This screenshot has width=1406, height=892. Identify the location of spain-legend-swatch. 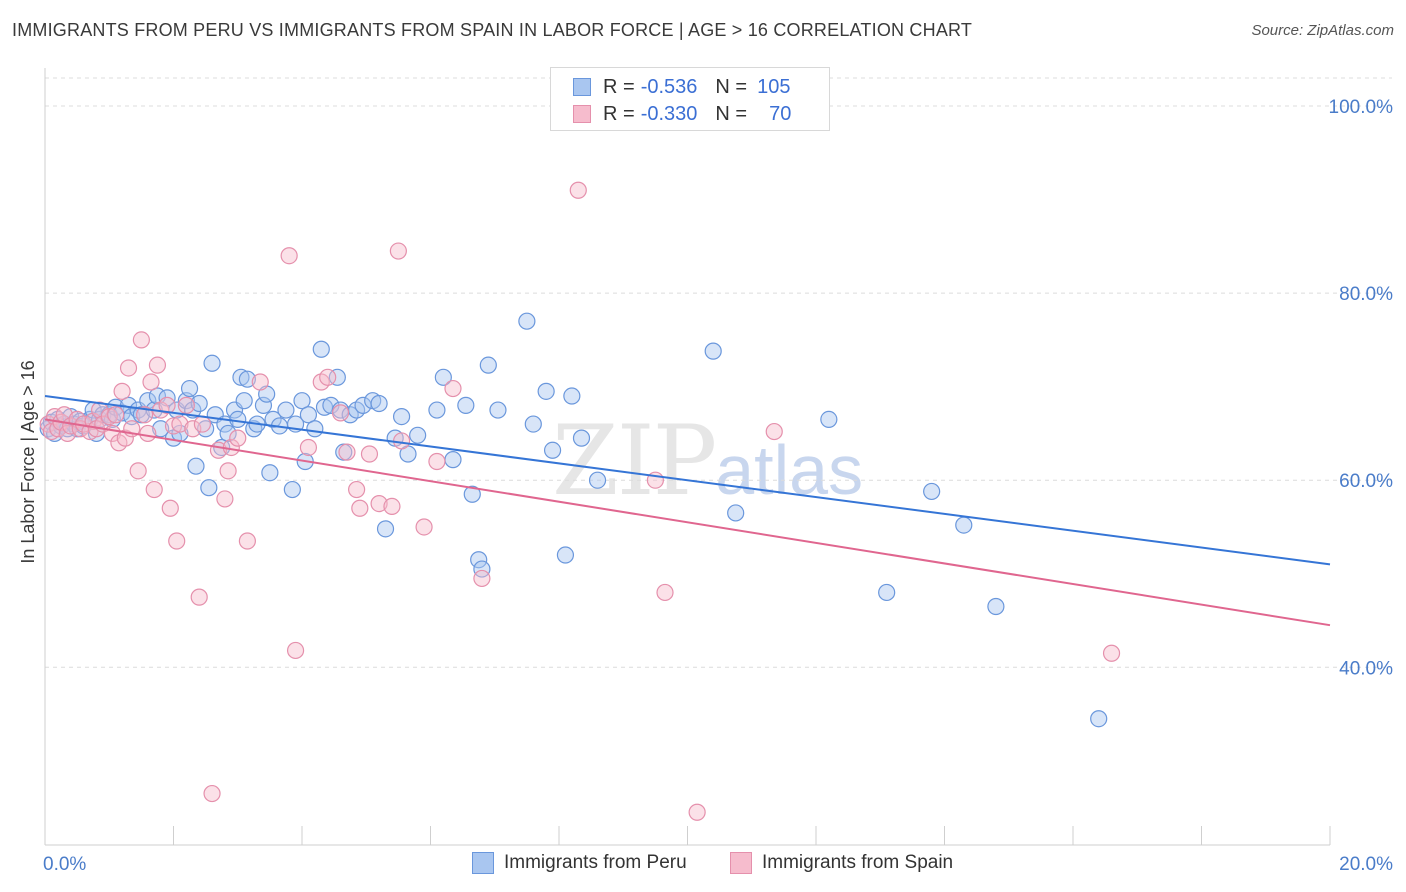
(741, 863).